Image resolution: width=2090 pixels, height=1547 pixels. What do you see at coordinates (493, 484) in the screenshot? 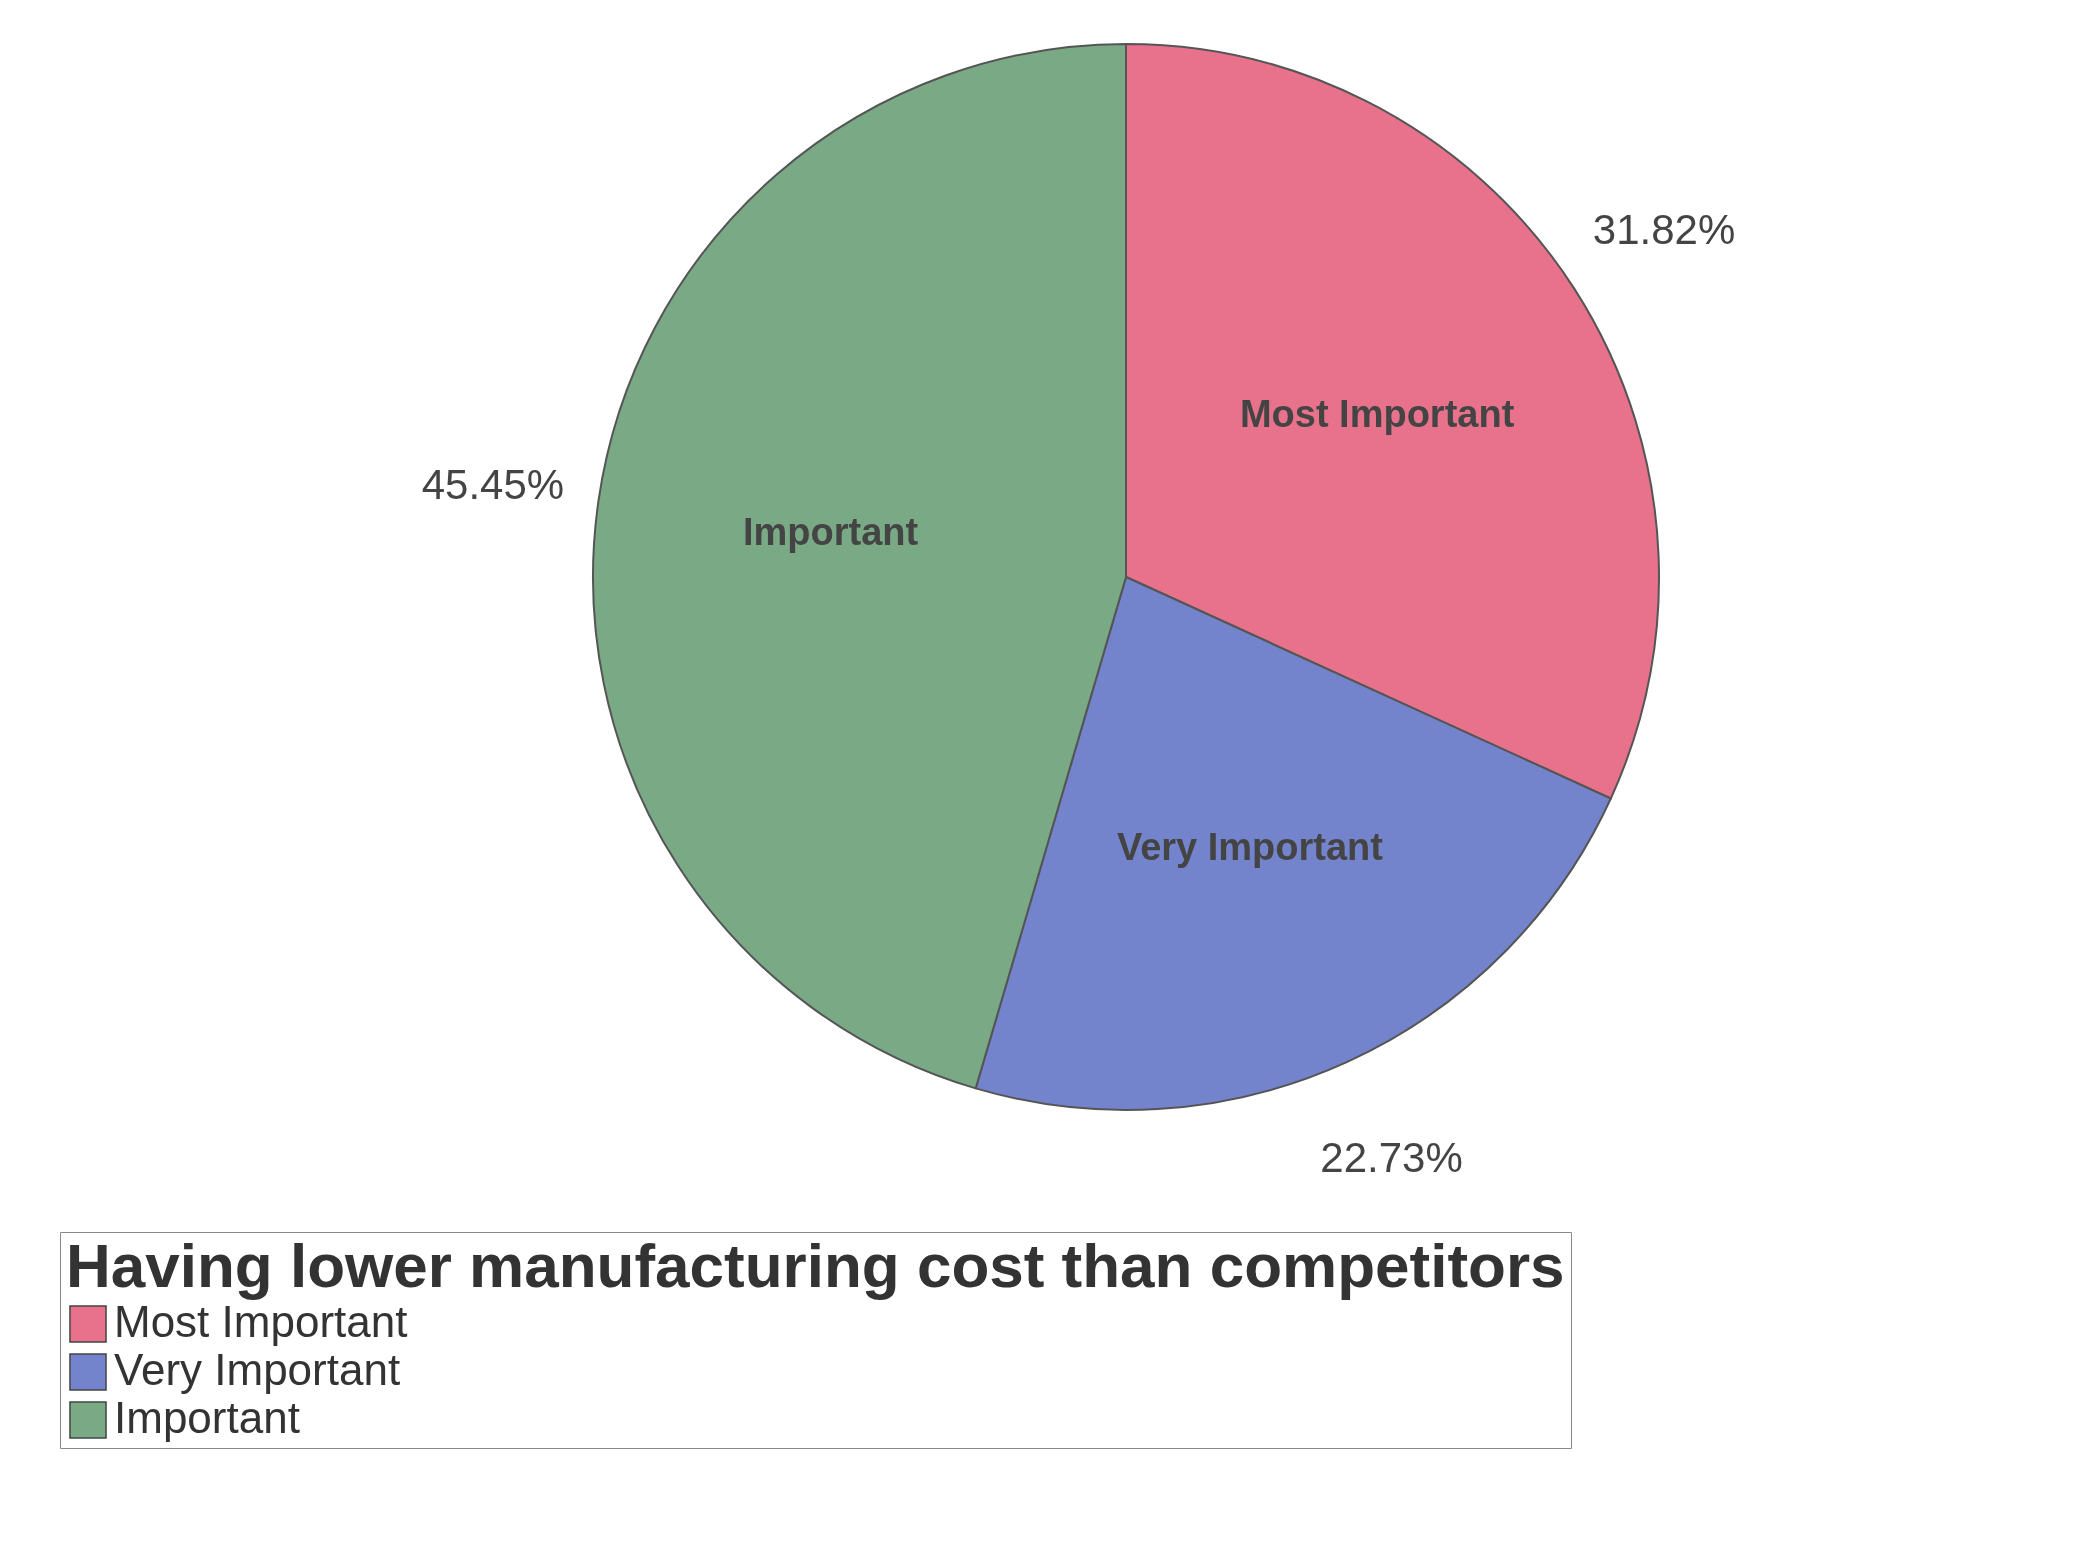
I see `data-label: 45.45%` at bounding box center [493, 484].